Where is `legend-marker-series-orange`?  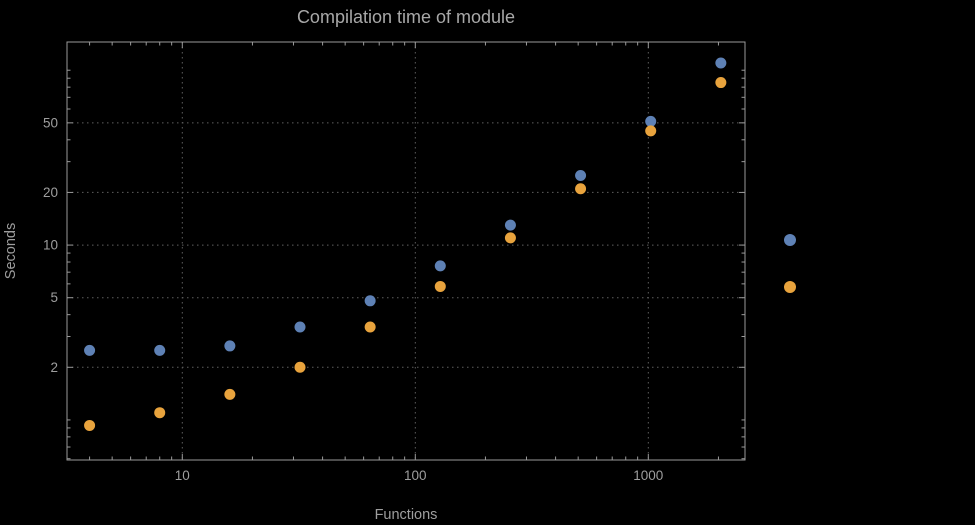
legend-marker-series-orange is located at coordinates (790, 287).